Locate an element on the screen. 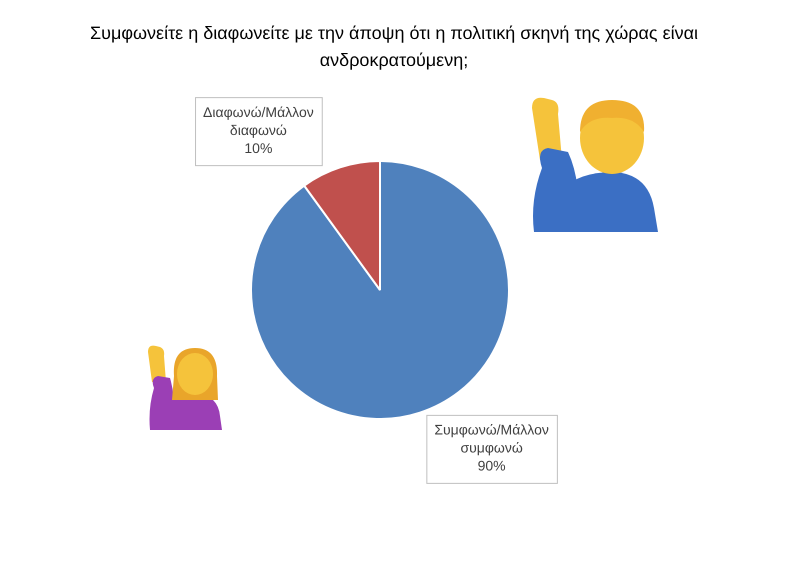 The width and height of the screenshot is (788, 573). slice-label: Διαφωνώ/Μάλλον διαφωνώ is located at coordinates (258, 121).